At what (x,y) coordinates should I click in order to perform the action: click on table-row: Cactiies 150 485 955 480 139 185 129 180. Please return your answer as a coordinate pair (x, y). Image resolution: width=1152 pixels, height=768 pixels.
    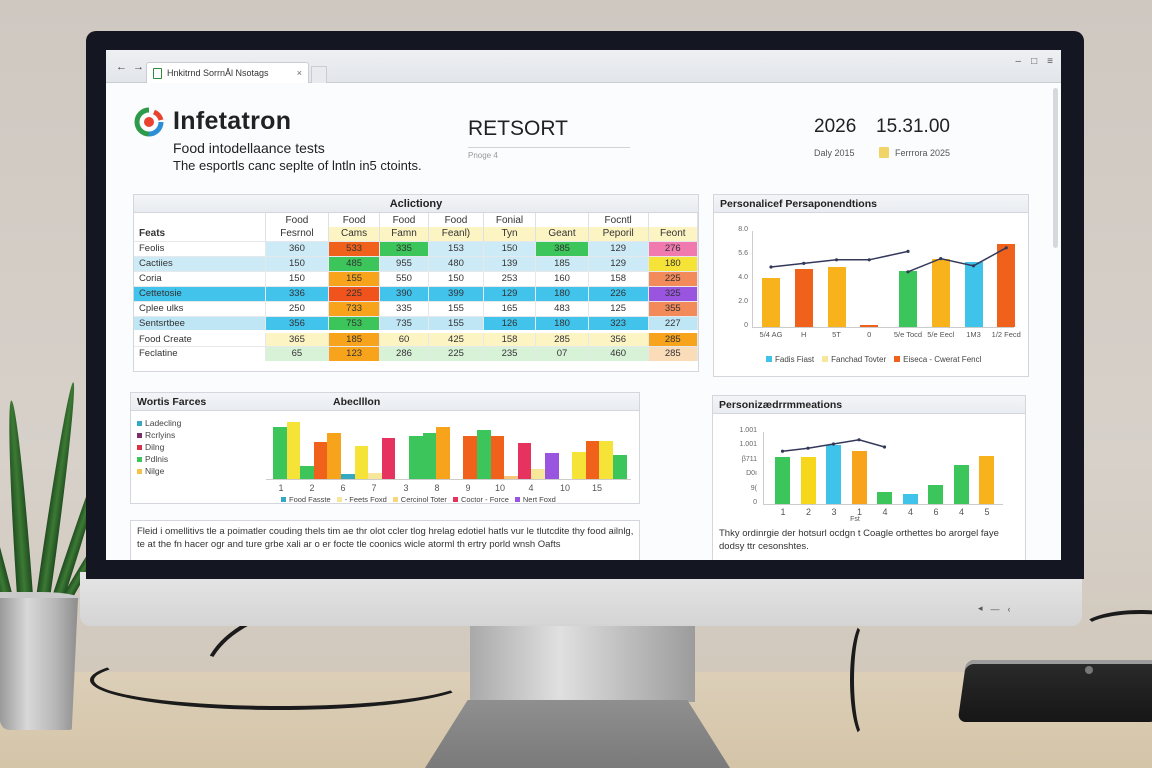
    Looking at the image, I should click on (416, 263).